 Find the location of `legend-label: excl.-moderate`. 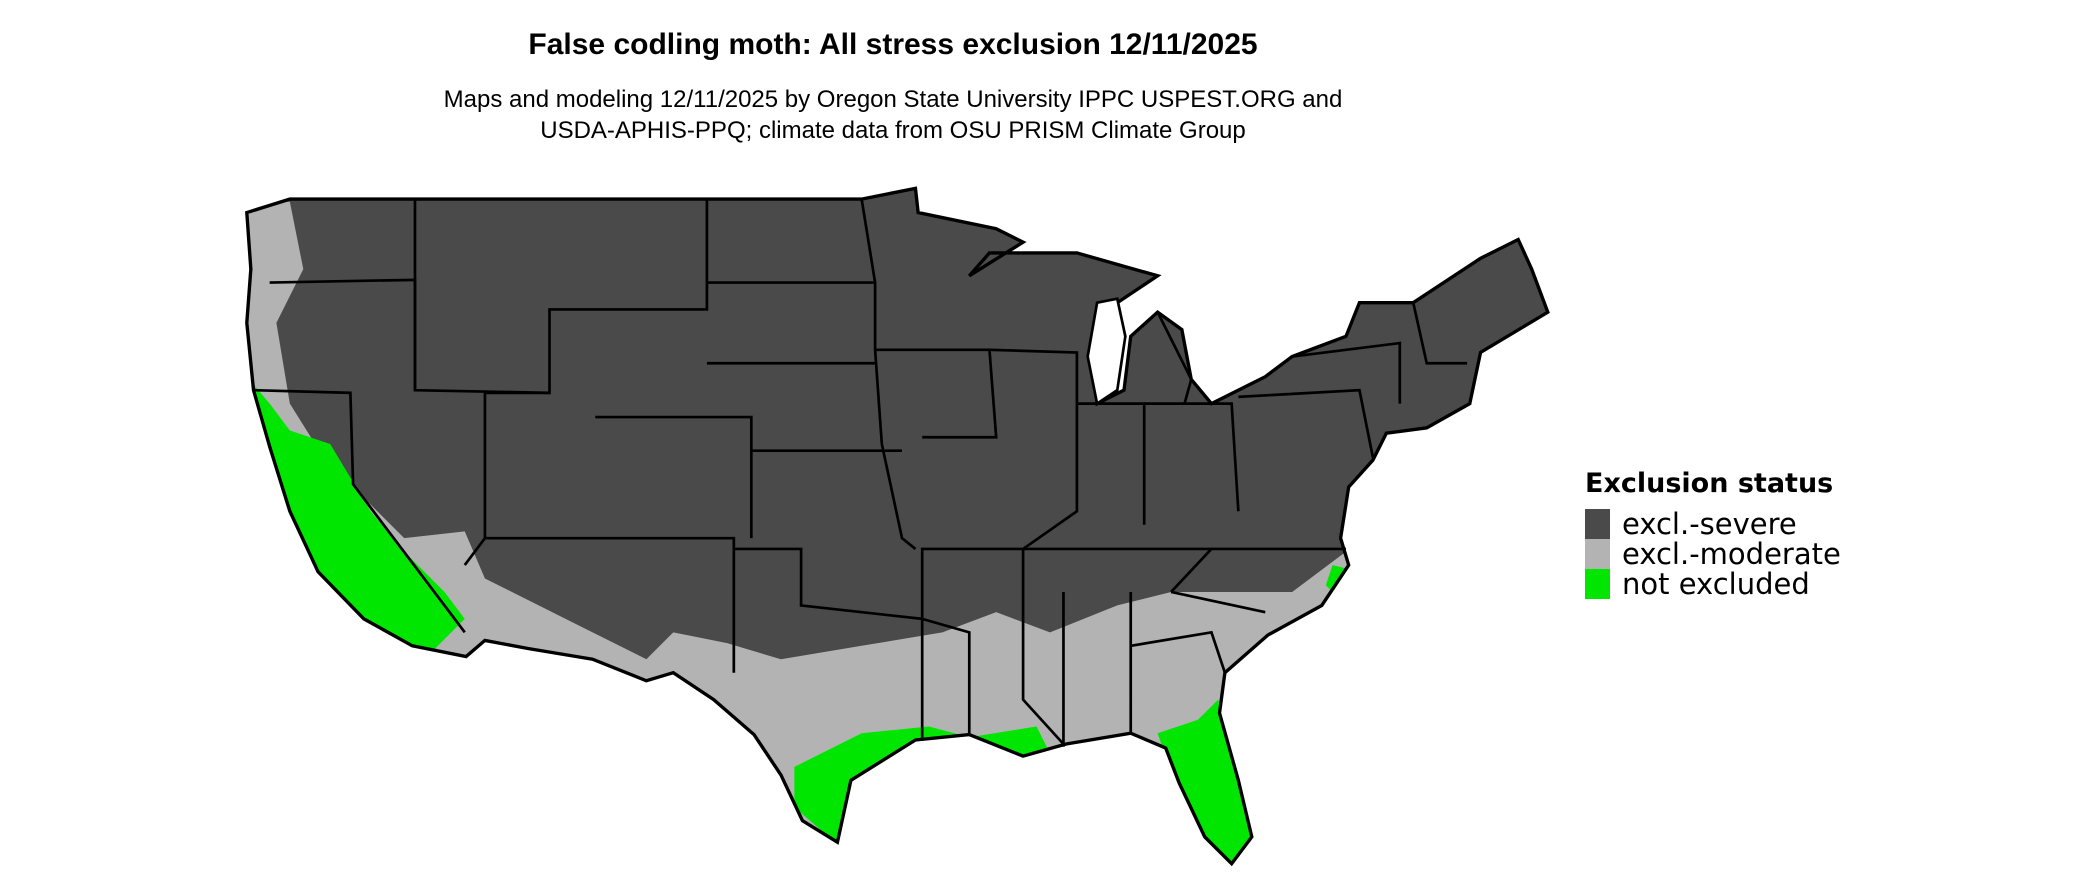

legend-label: excl.-moderate is located at coordinates (1731, 554).